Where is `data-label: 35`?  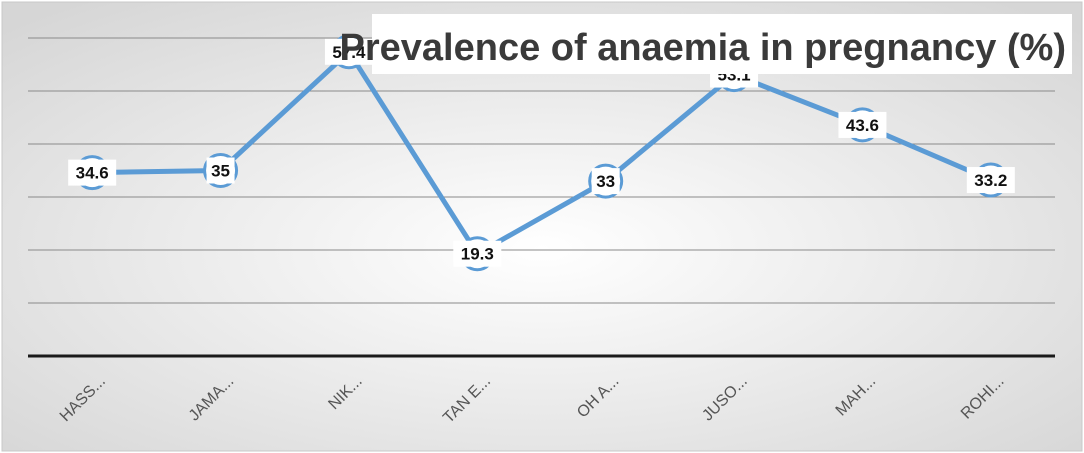
data-label: 35 is located at coordinates (220, 171).